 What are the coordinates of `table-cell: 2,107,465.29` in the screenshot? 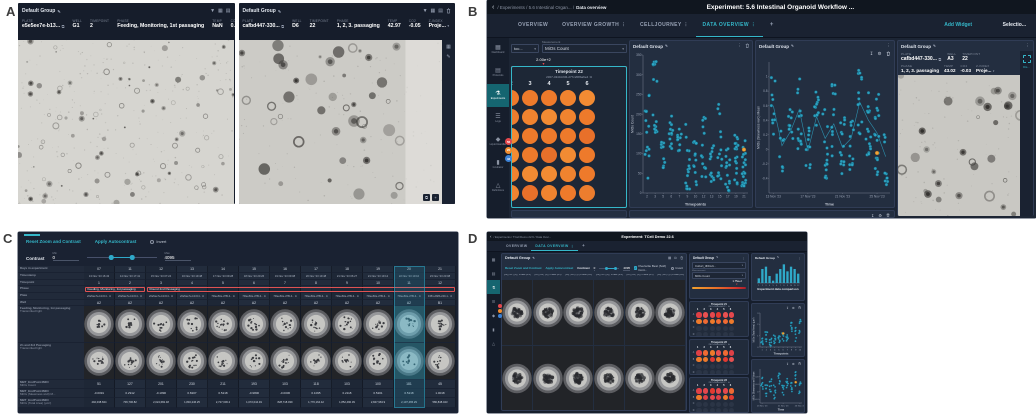 It's located at (409, 403).